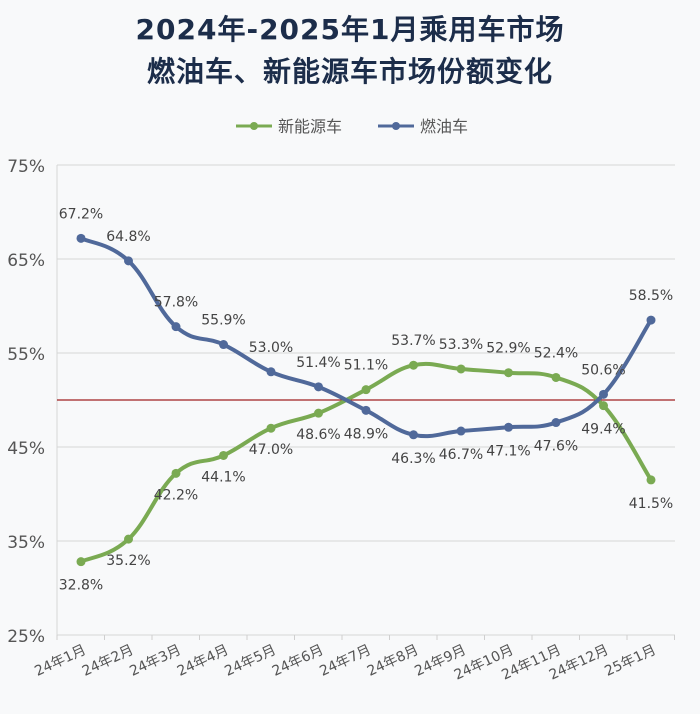  What do you see at coordinates (60, 661) in the screenshot?
I see `x-tick-label: 24年1月` at bounding box center [60, 661].